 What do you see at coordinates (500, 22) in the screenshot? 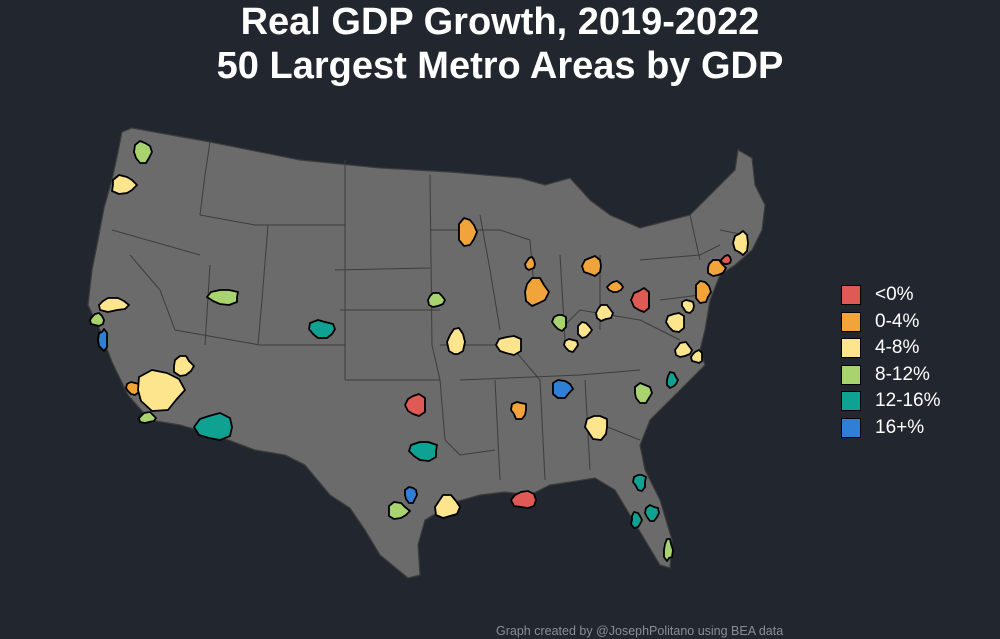
I see `title-line-1: Real GDP Growth, 2019-2022` at bounding box center [500, 22].